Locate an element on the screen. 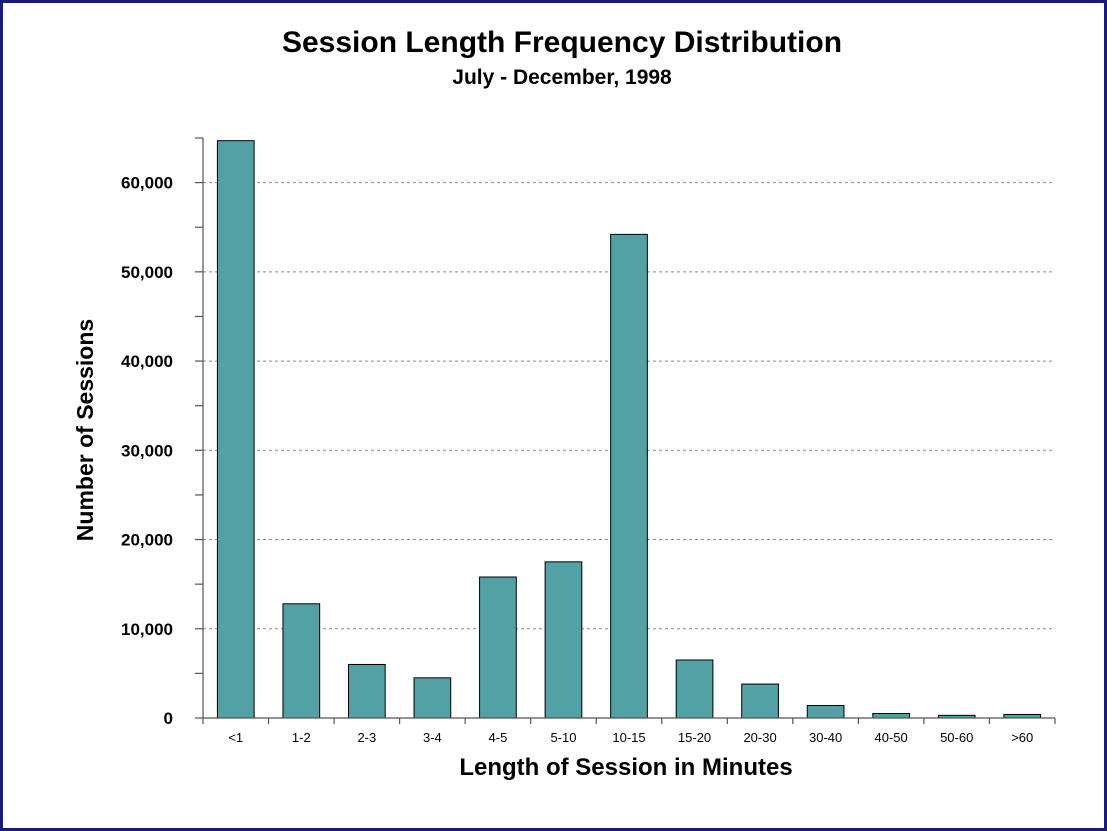  x-axis-label: Length of Session in Minutes is located at coordinates (625, 767).